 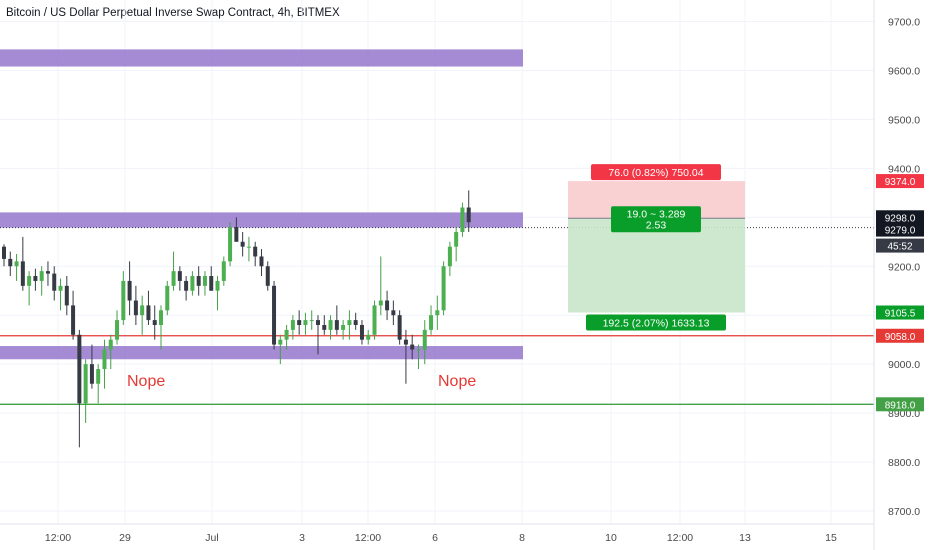 What do you see at coordinates (522, 538) in the screenshot?
I see `x-tick-label-7: 8` at bounding box center [522, 538].